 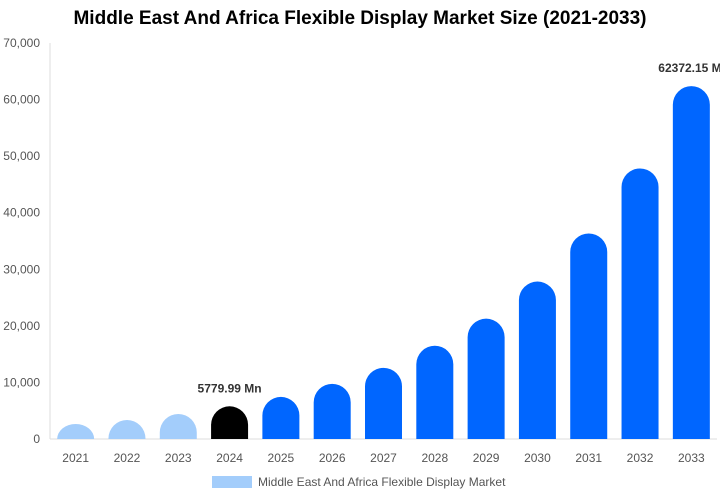 What do you see at coordinates (691, 262) in the screenshot?
I see `bar-2033` at bounding box center [691, 262].